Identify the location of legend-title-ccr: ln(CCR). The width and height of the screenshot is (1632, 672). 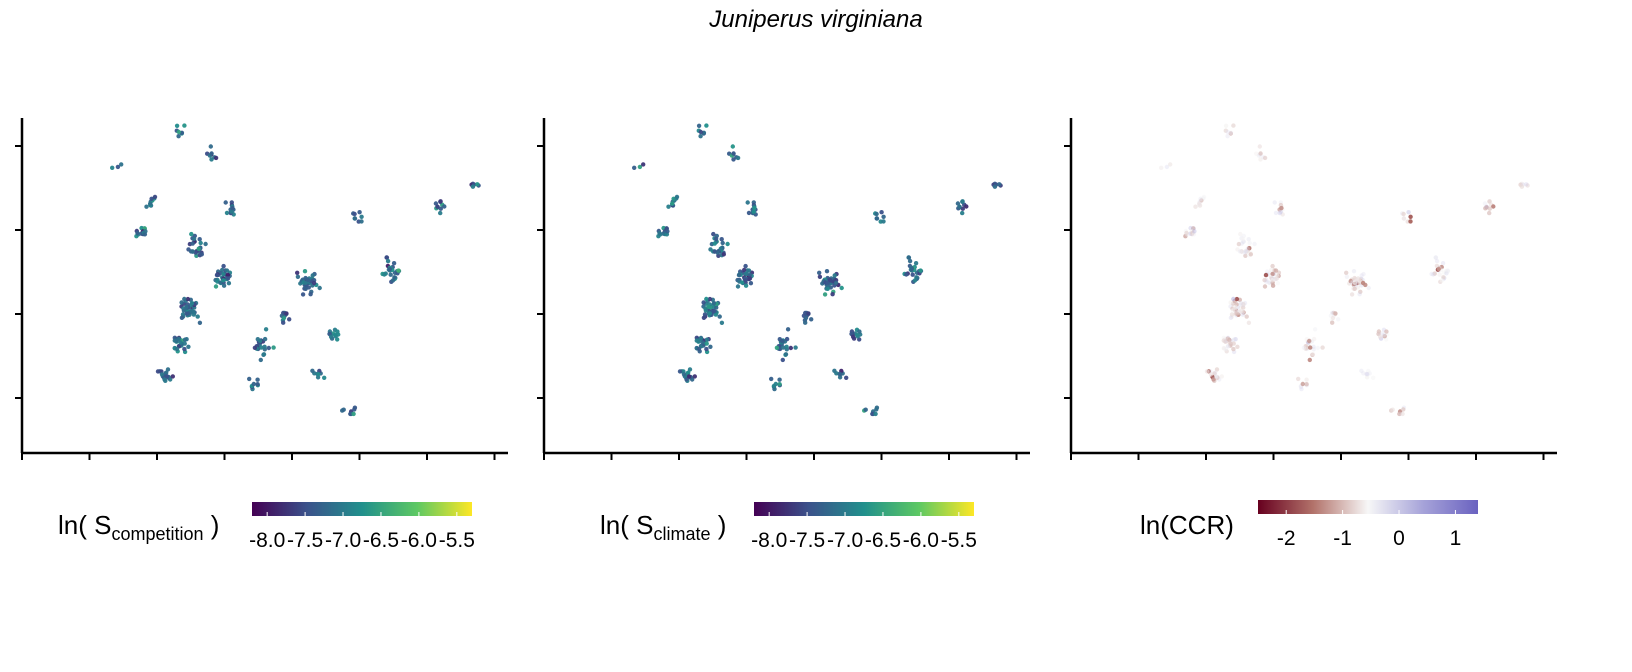
(1187, 527).